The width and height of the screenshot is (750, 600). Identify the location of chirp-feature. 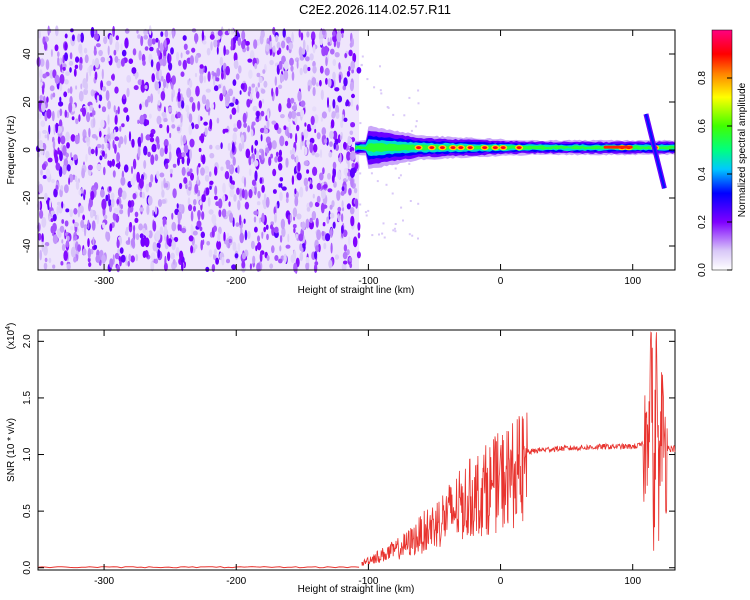
(655, 151).